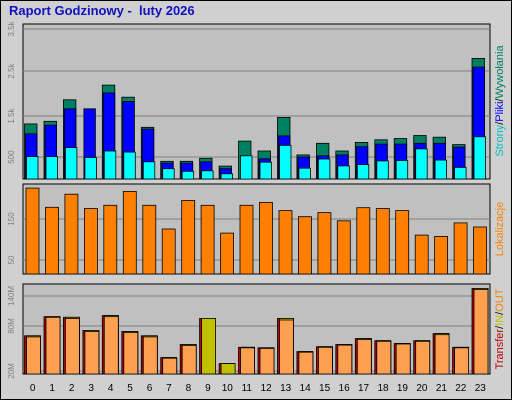 Image resolution: width=512 pixels, height=400 pixels. I want to click on y-tick-label: 150, so click(11, 219).